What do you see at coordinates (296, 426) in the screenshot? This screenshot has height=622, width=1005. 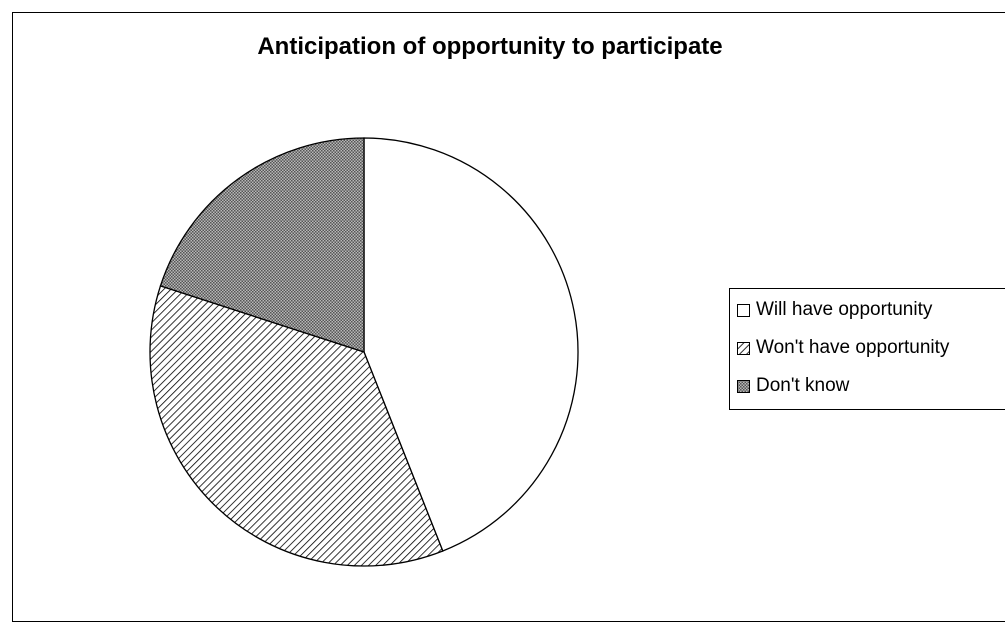 I see `pie-slice-won-t-have-opportunity` at bounding box center [296, 426].